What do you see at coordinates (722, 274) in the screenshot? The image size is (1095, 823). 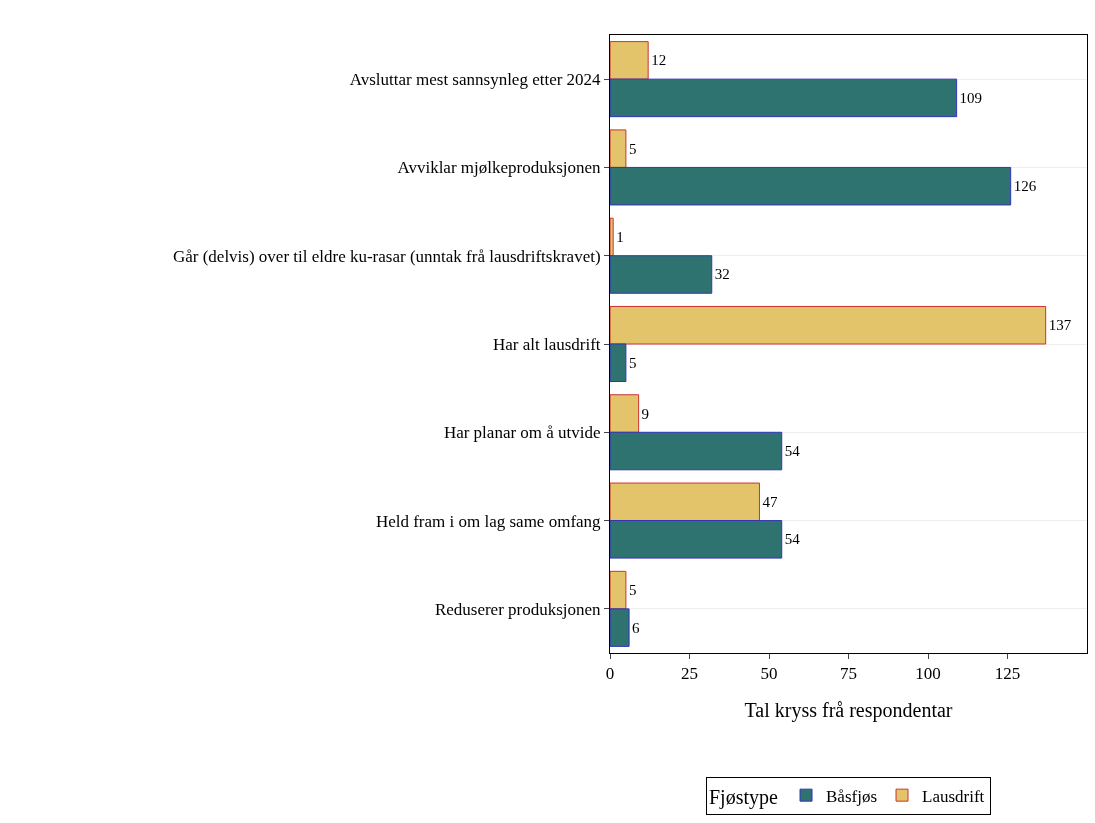 I see `data-label: 32` at bounding box center [722, 274].